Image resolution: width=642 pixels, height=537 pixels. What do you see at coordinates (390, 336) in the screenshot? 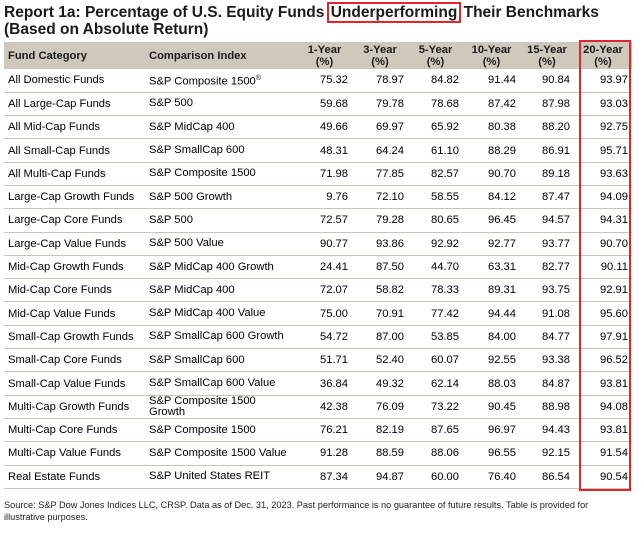
I see `value-3-year-cell: 87.00` at bounding box center [390, 336].